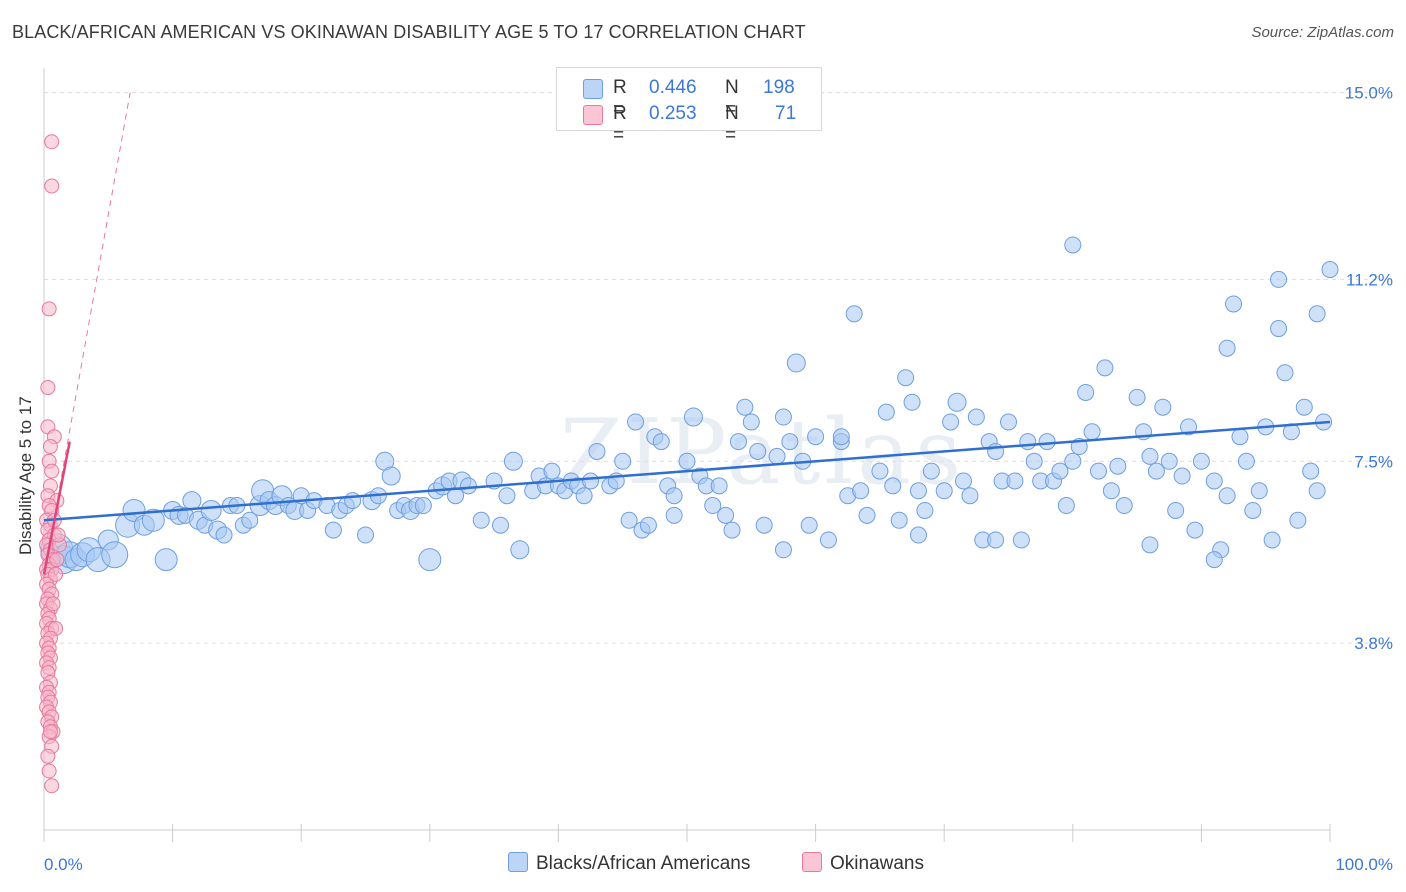 The height and width of the screenshot is (892, 1406). I want to click on bottom-legend-label: Blacks/African Americans, so click(643, 863).